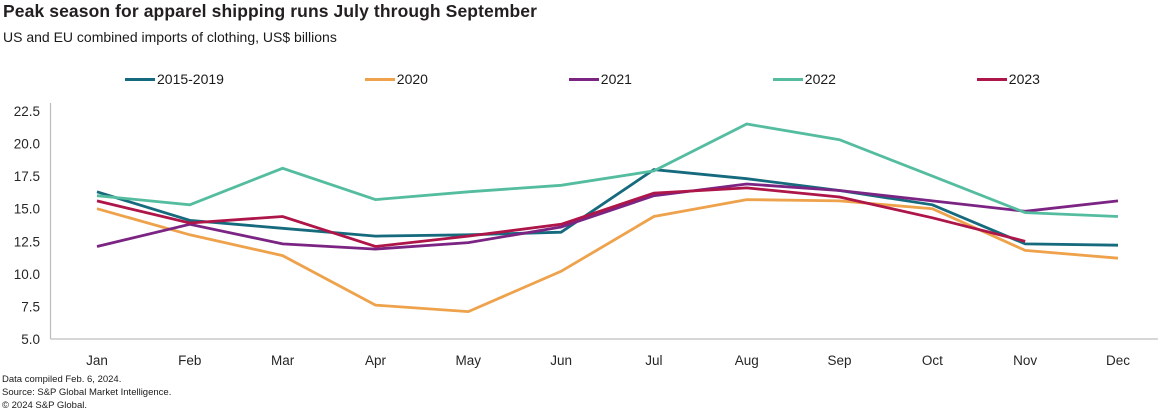  I want to click on legend-item-2022: 2022, so click(804, 79).